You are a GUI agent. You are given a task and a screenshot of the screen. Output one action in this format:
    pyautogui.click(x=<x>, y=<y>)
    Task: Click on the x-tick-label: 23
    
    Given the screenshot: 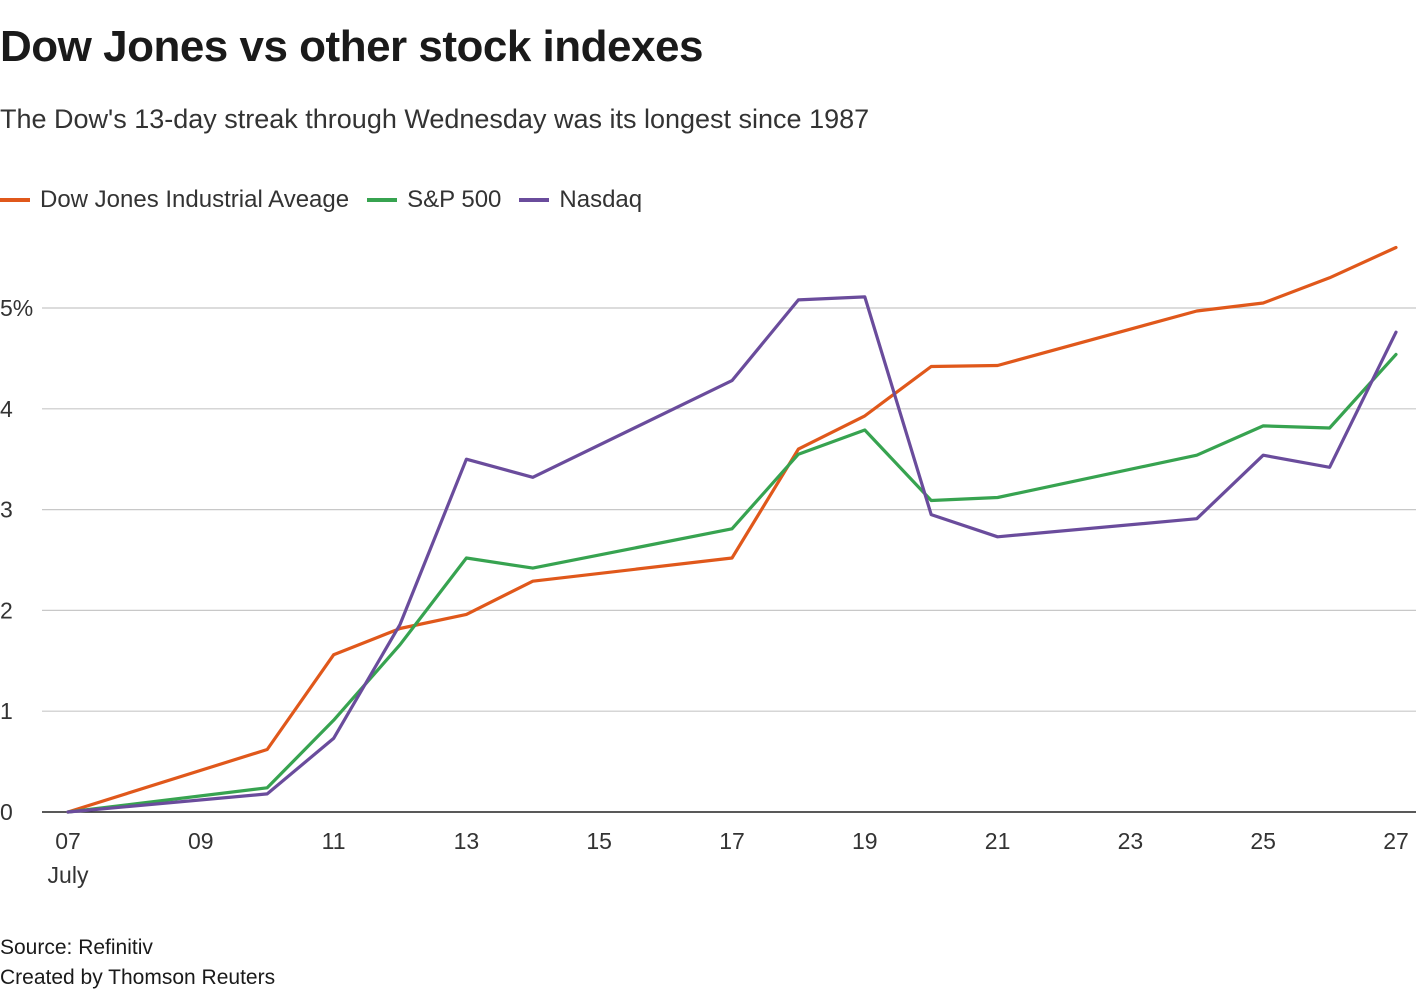 What is the action you would take?
    pyautogui.click(x=1131, y=841)
    